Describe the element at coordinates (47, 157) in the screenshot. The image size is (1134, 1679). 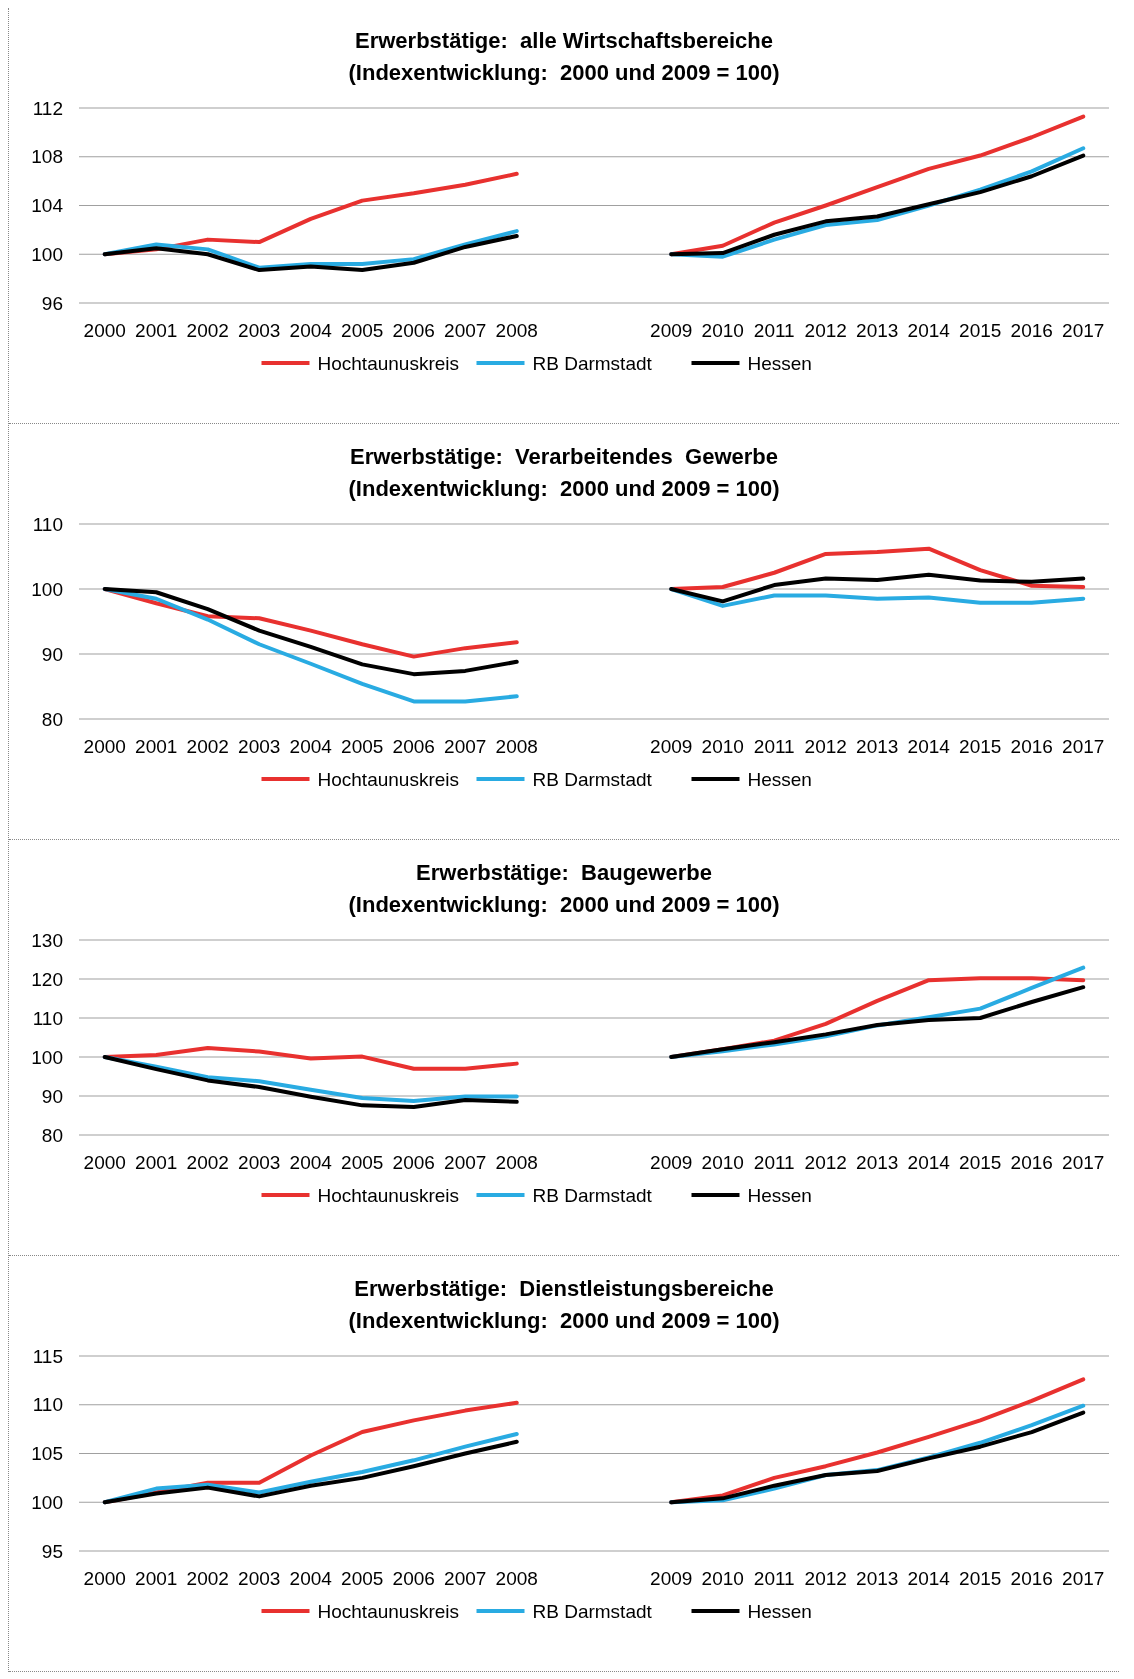
I see `y-tick-label: 108` at that location.